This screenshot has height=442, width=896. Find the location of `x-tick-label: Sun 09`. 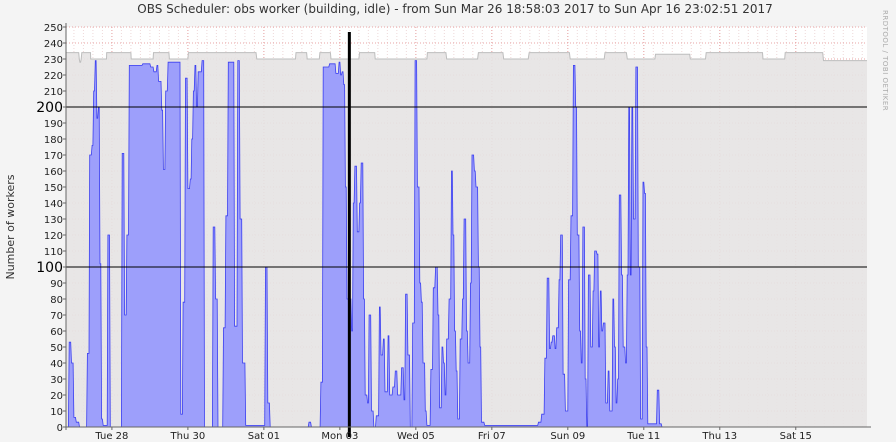

x-tick-label: Sun 09 is located at coordinates (567, 436).